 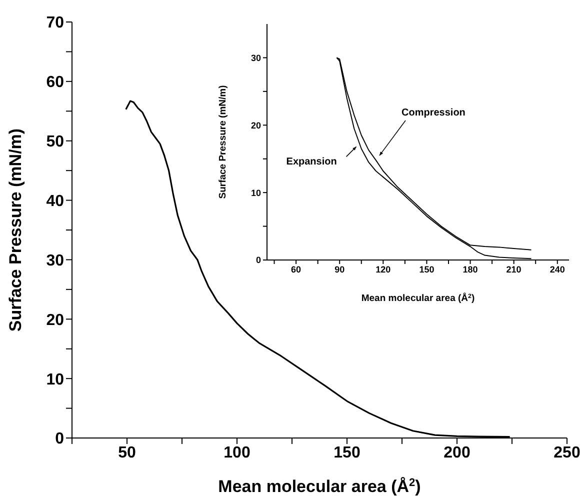 I want to click on x-tick-label: 210, so click(x=514, y=269).